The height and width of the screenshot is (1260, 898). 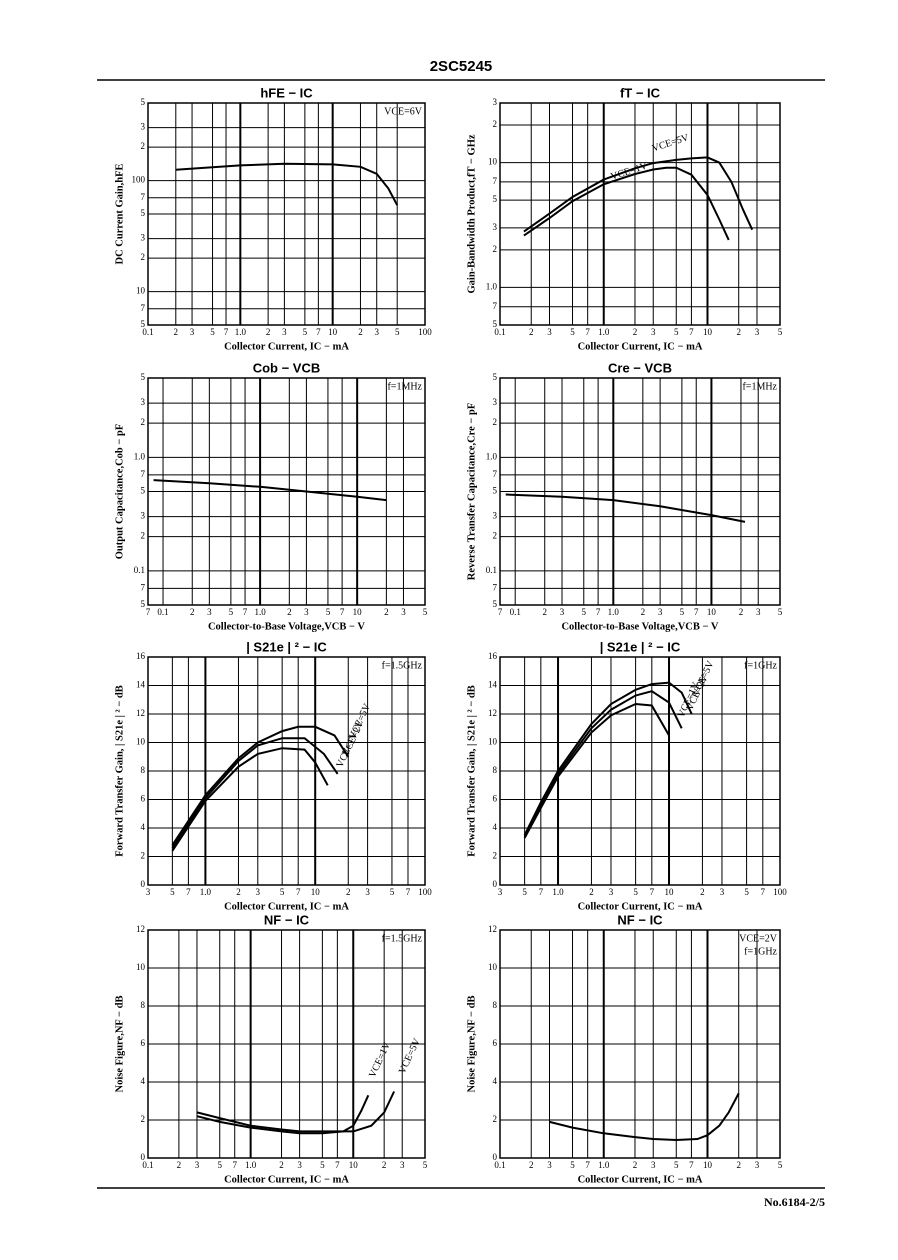 What do you see at coordinates (471, 213) in the screenshot?
I see `y-axis-label: Gain-Bandwidth Product,fT − GHz` at bounding box center [471, 213].